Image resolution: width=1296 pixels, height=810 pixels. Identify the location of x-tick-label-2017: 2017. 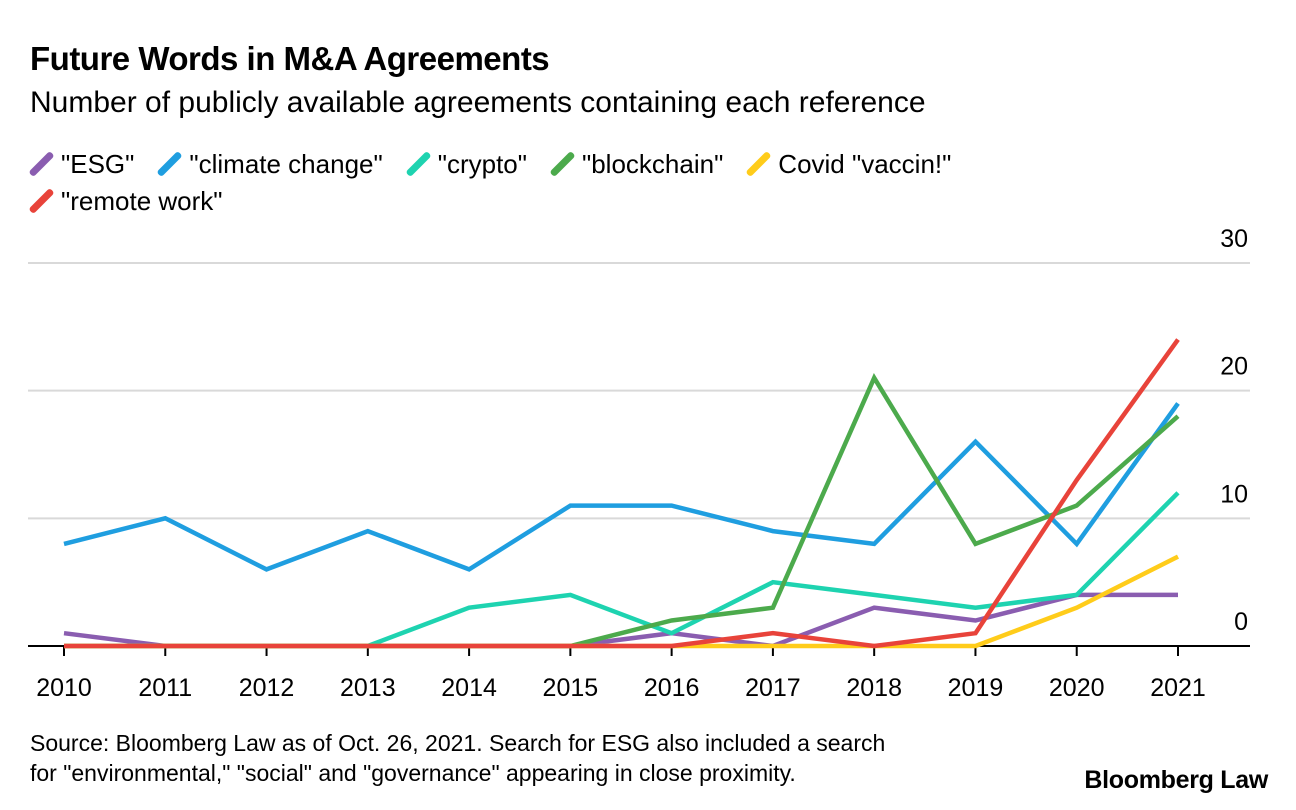
(773, 688).